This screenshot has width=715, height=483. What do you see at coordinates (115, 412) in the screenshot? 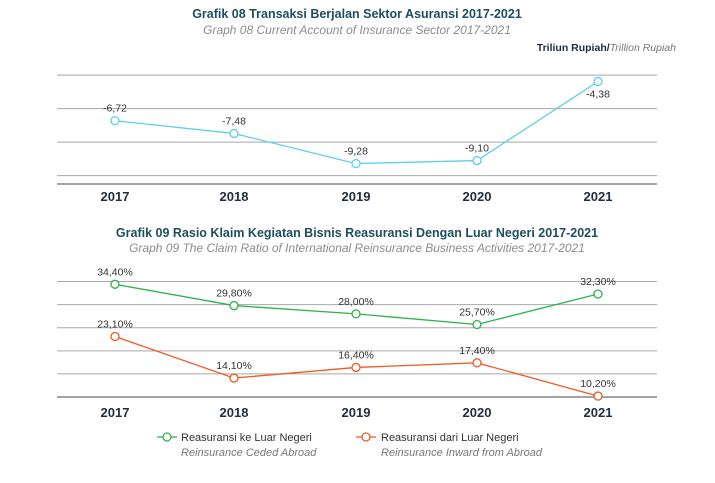
I see `chart2-x-tick-label: 2017` at bounding box center [115, 412].